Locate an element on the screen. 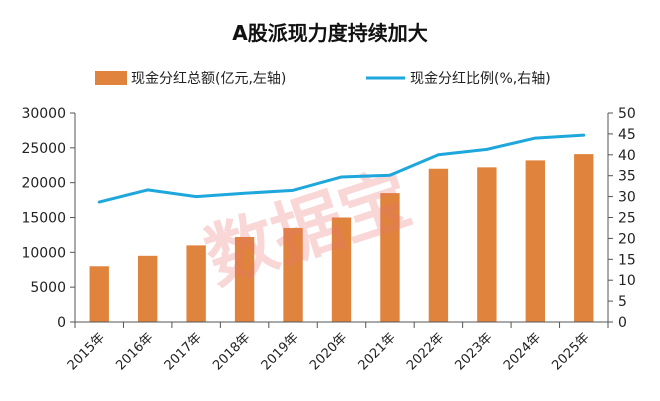 The image size is (660, 401). right-tick-label: 10 is located at coordinates (627, 281).